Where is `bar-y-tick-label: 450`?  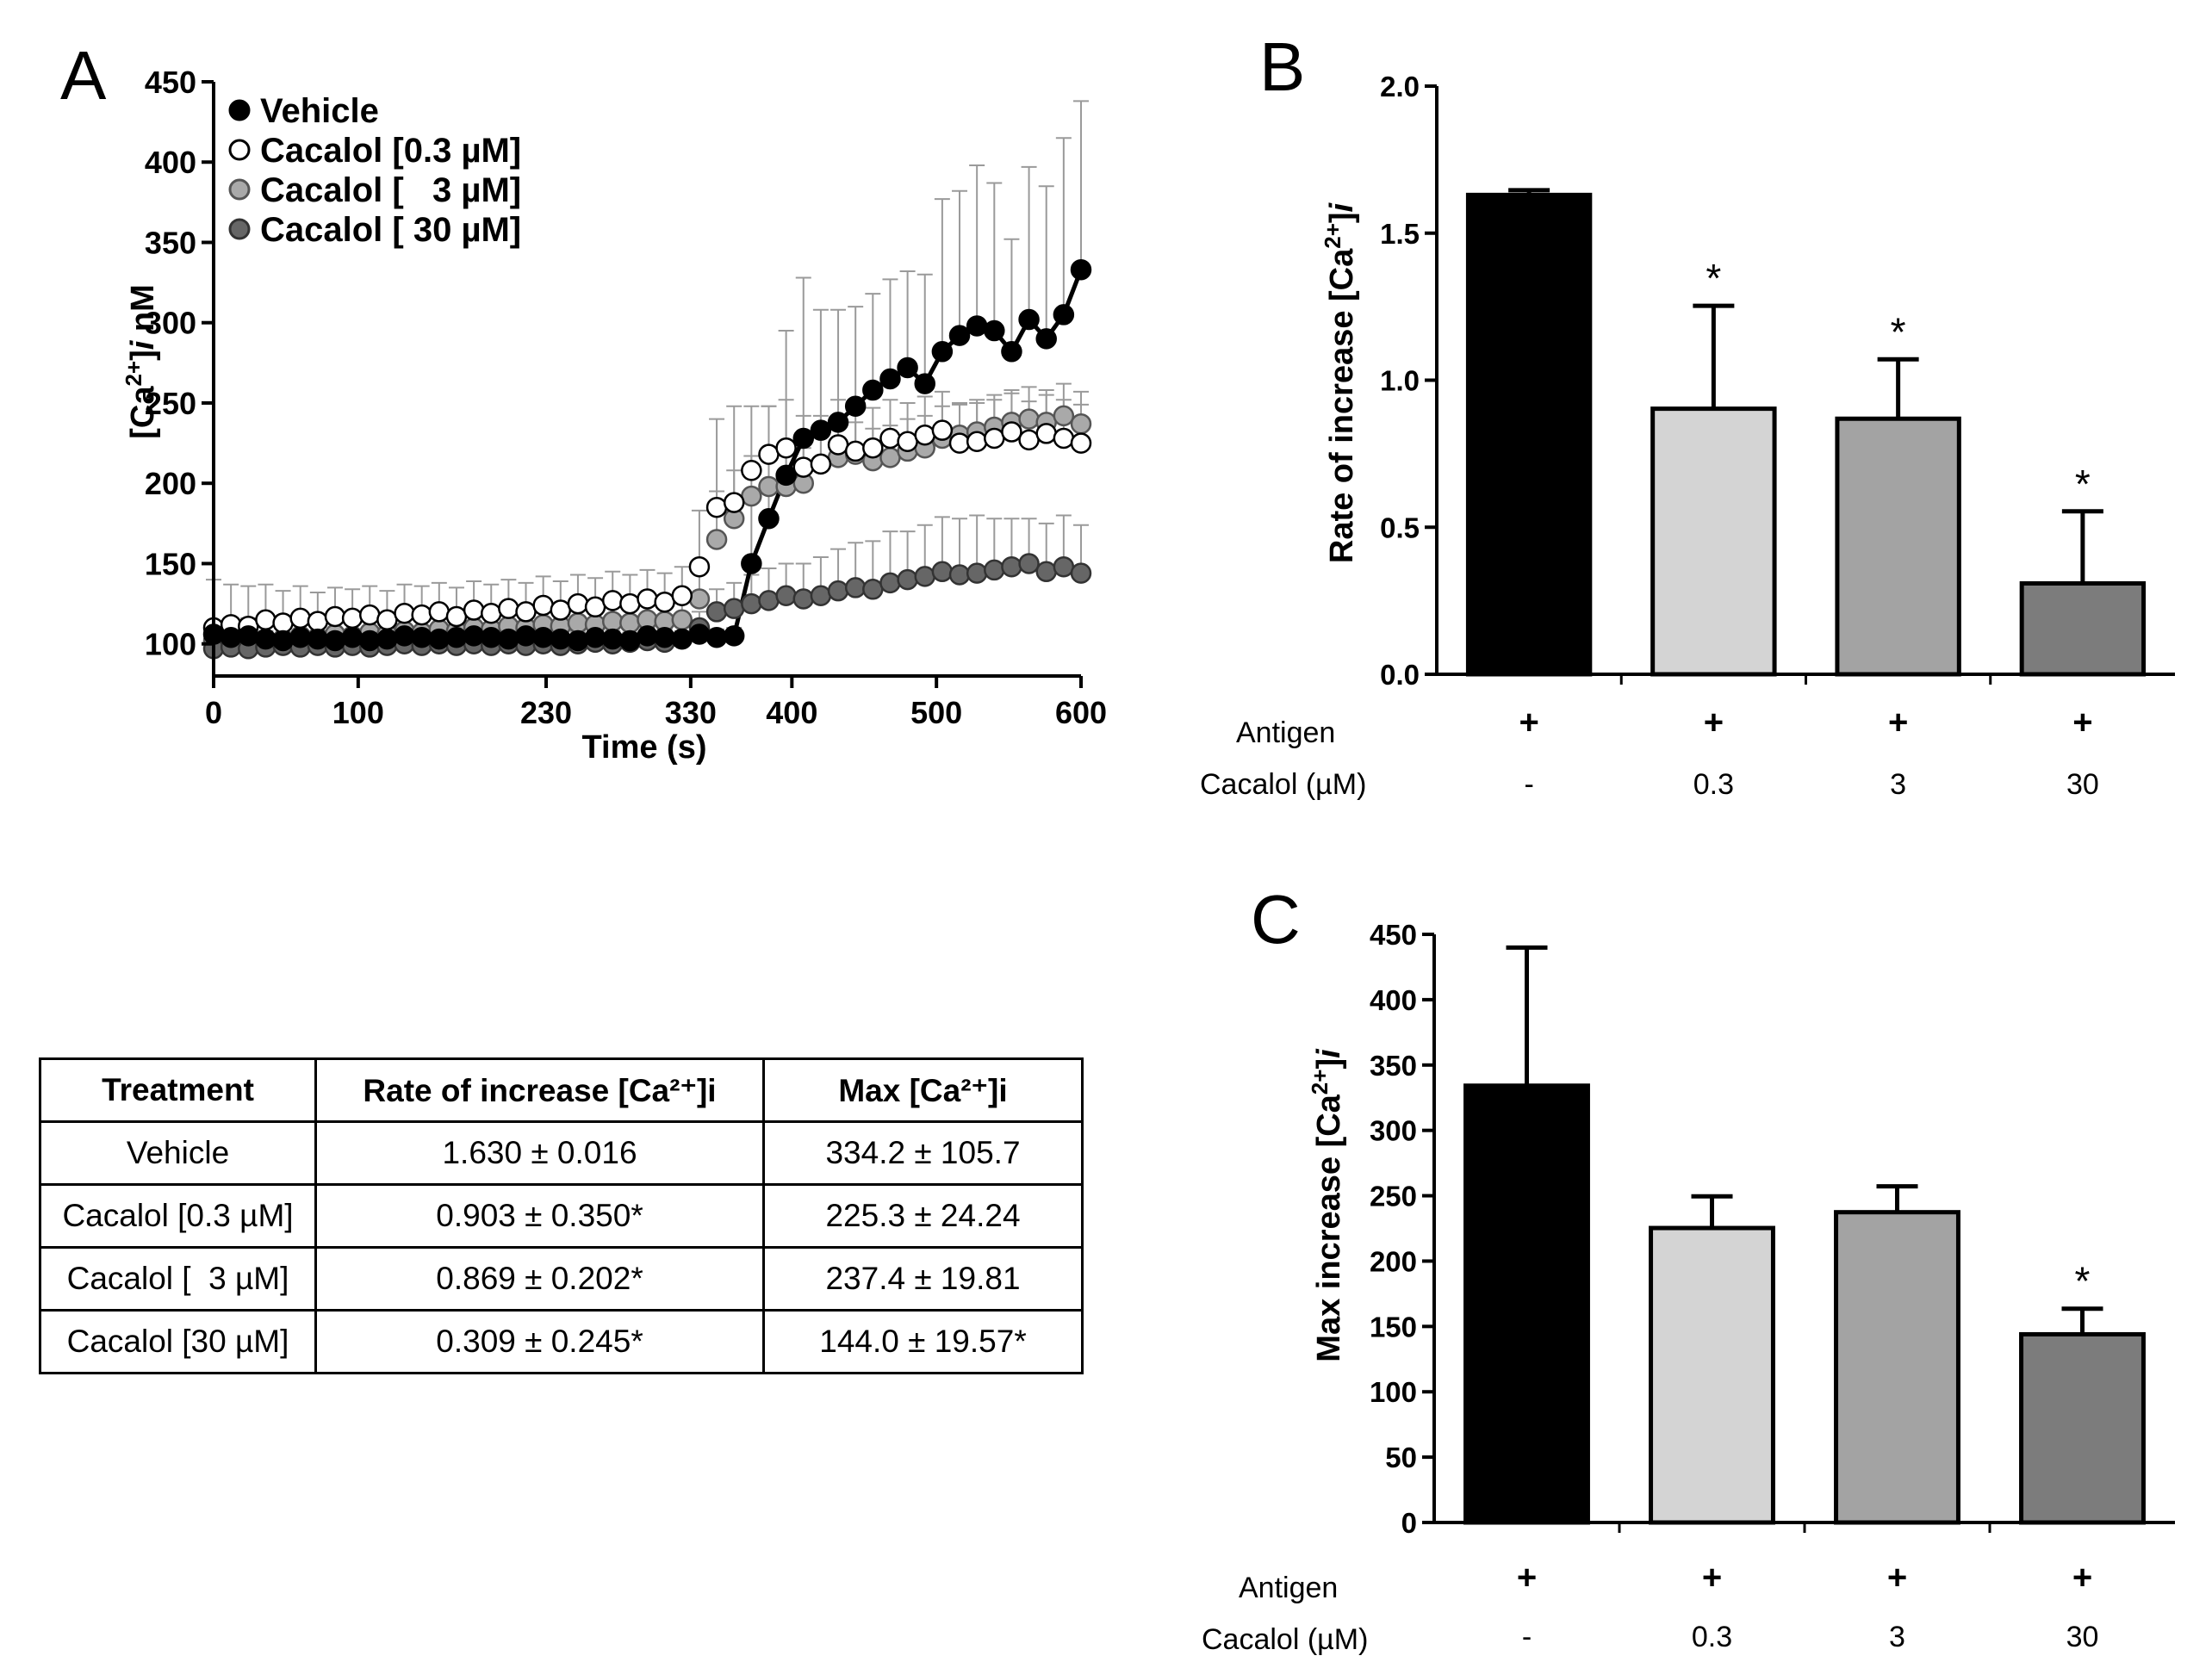 bar-y-tick-label: 450 is located at coordinates (1393, 935).